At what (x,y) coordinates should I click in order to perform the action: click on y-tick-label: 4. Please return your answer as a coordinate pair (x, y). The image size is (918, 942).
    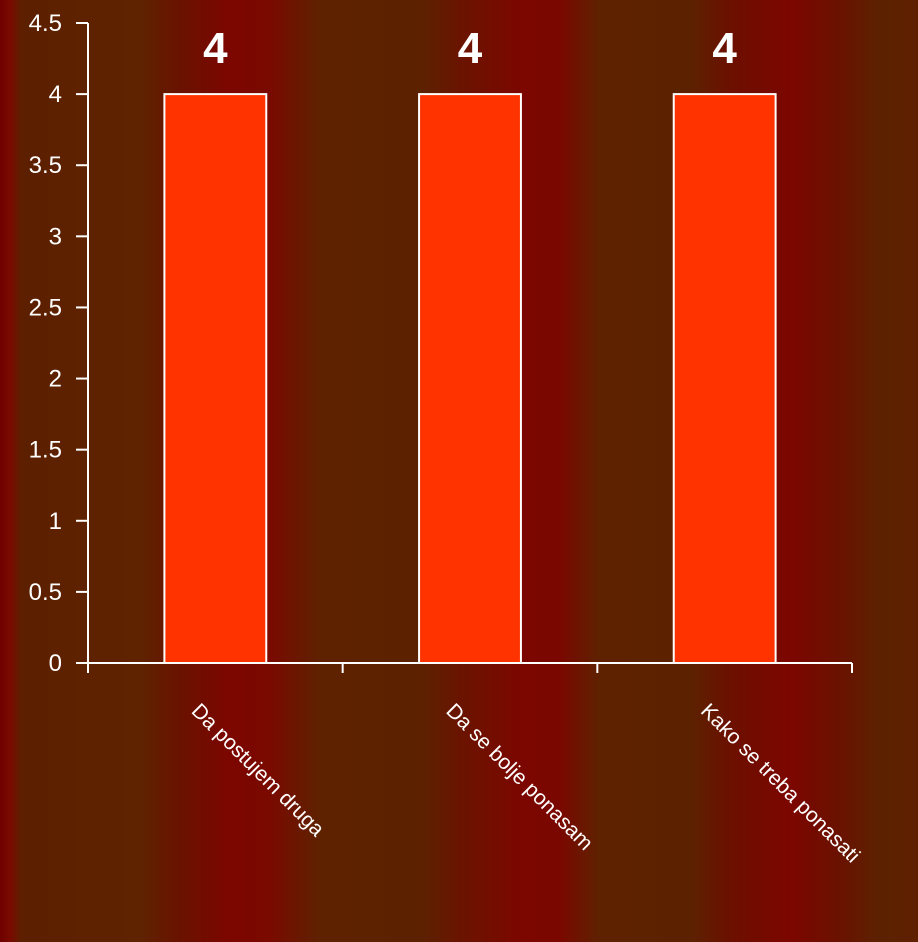
    Looking at the image, I should click on (55, 94).